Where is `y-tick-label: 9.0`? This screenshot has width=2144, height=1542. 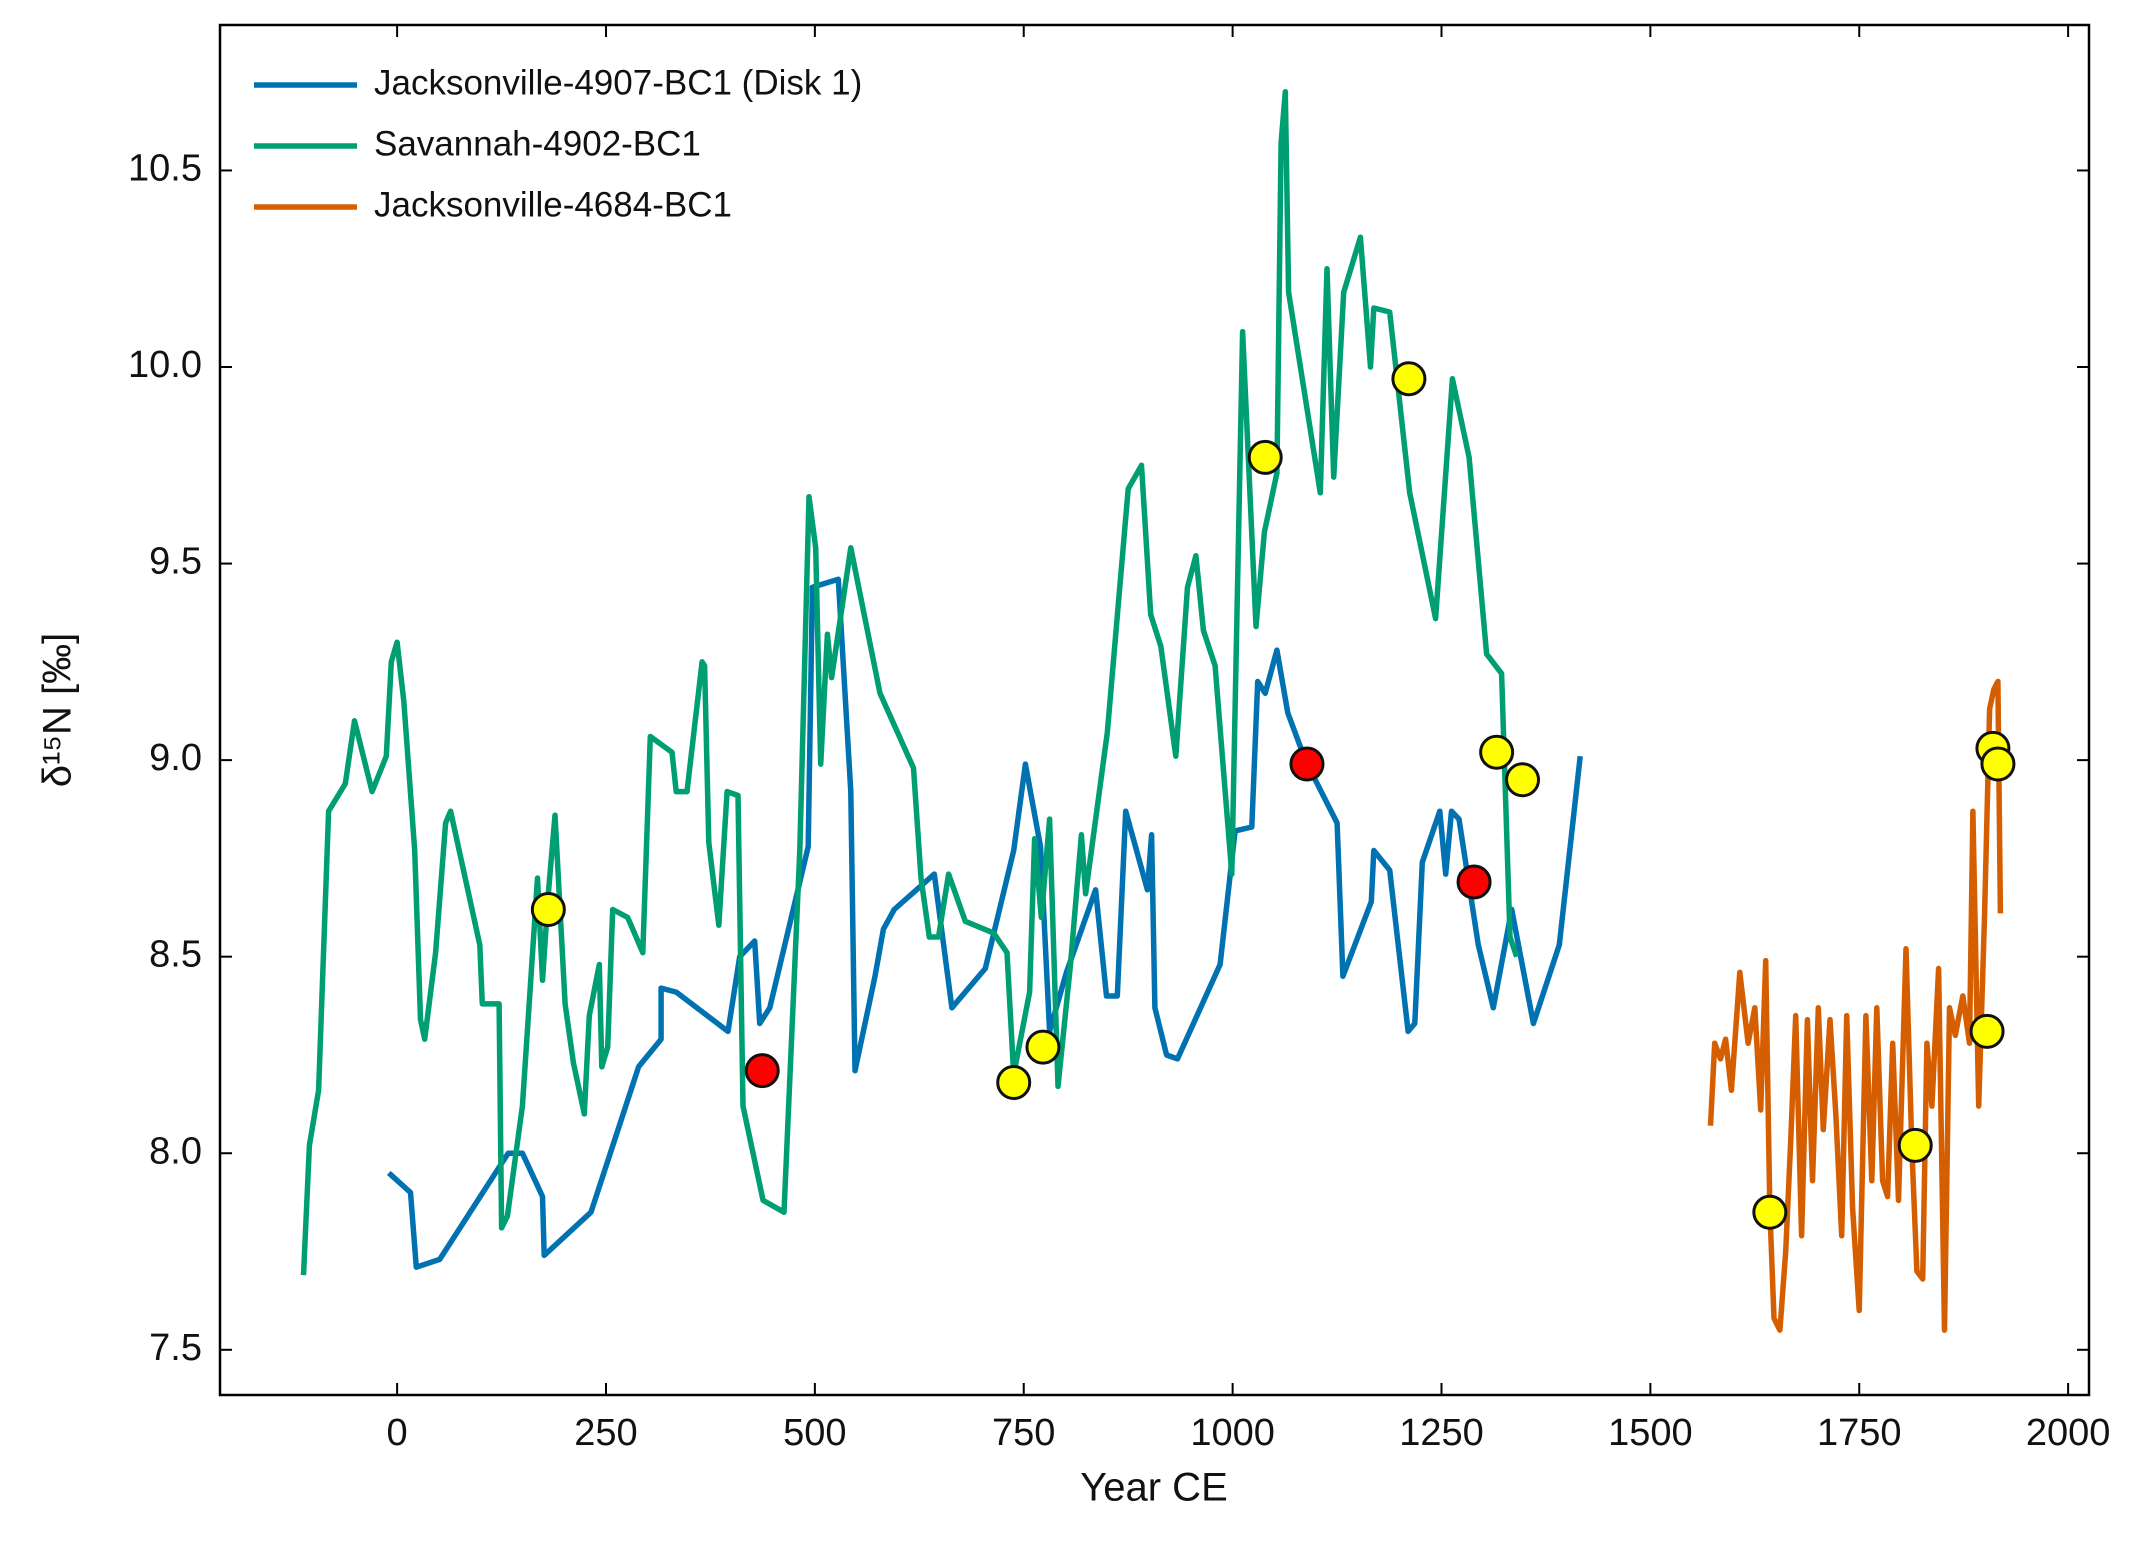 y-tick-label: 9.0 is located at coordinates (175, 758).